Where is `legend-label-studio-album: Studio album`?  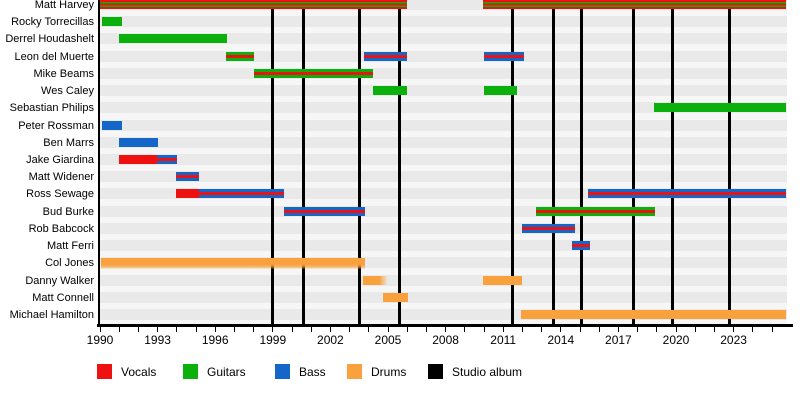
legend-label-studio-album: Studio album is located at coordinates (487, 371).